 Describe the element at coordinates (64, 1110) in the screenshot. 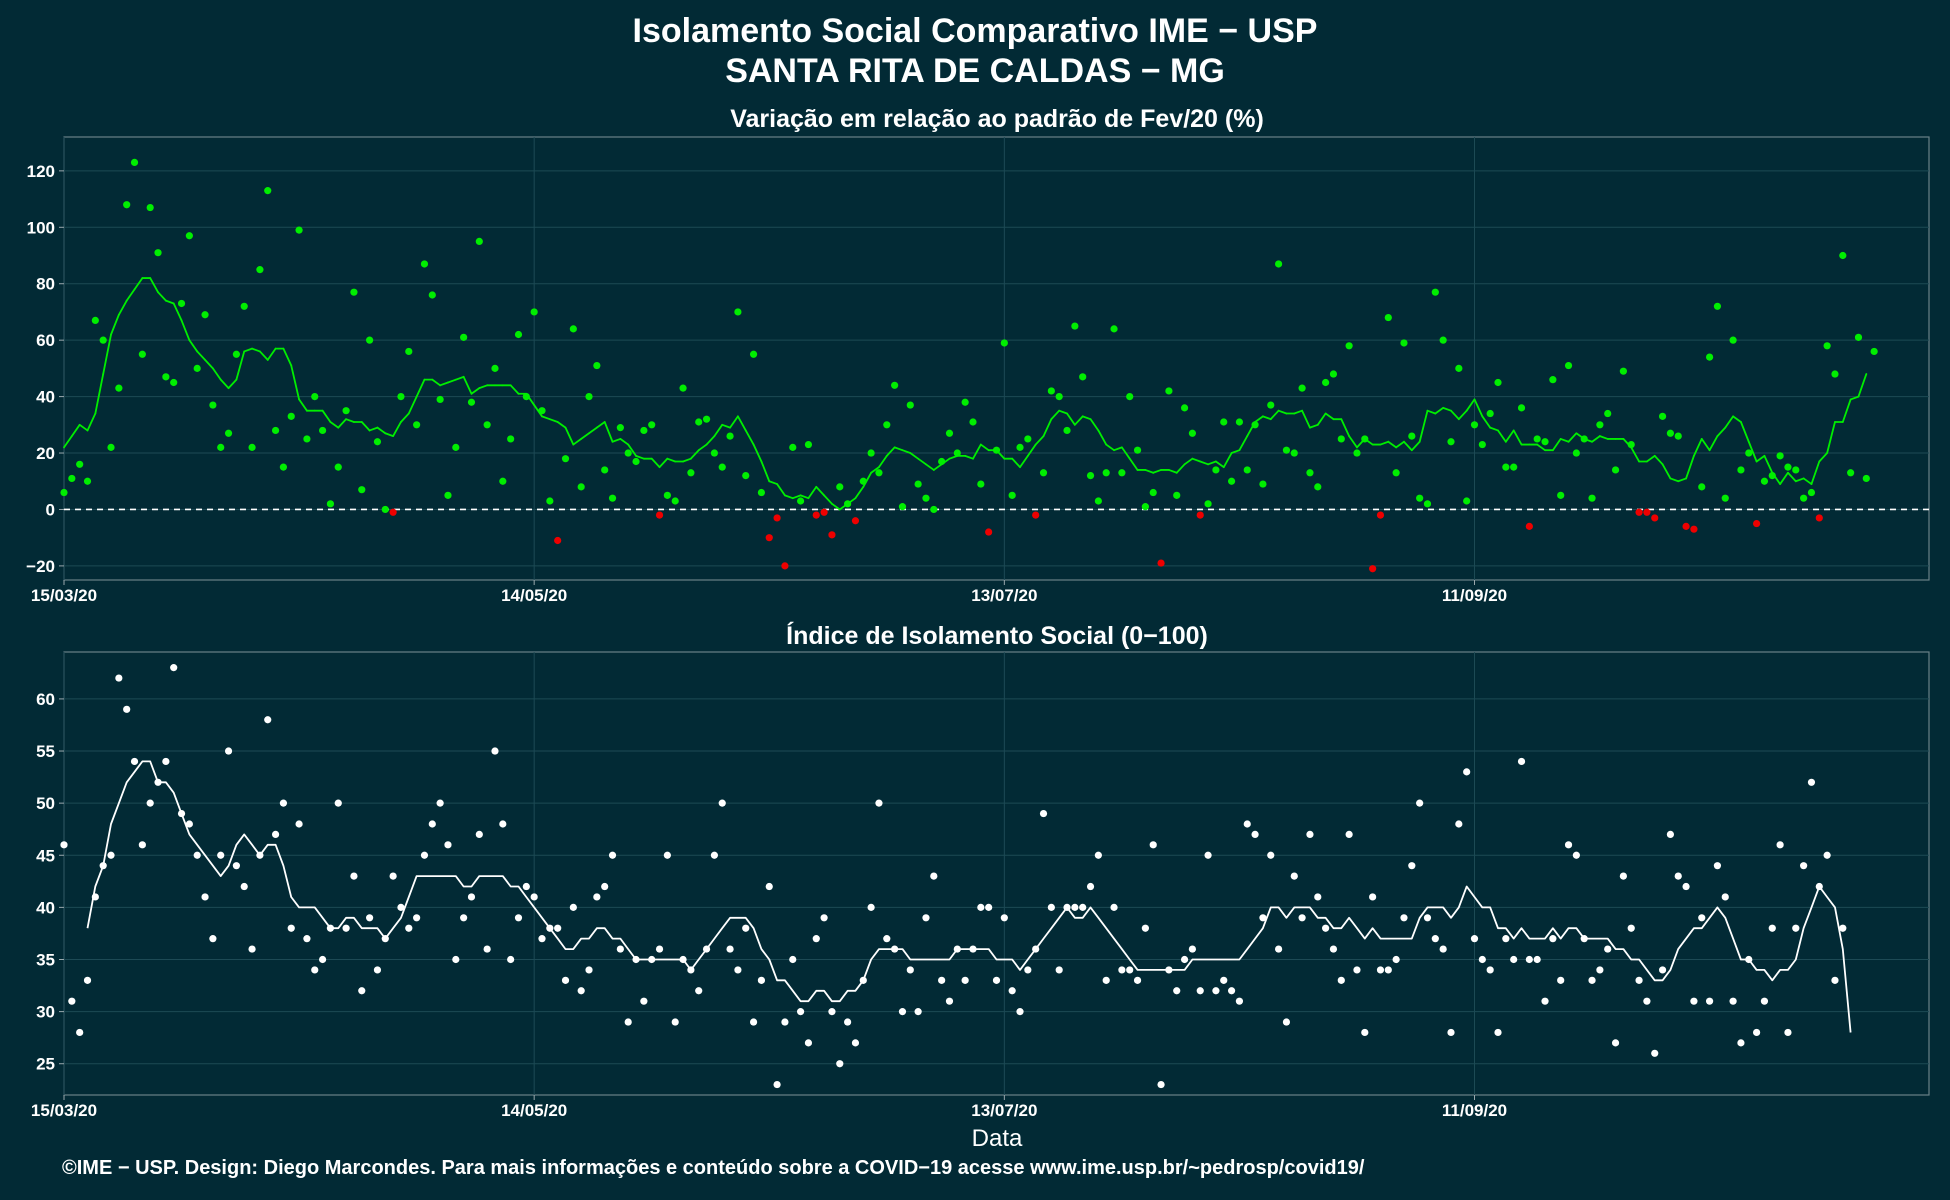

I see `x-tick-label: 15/03/20` at that location.